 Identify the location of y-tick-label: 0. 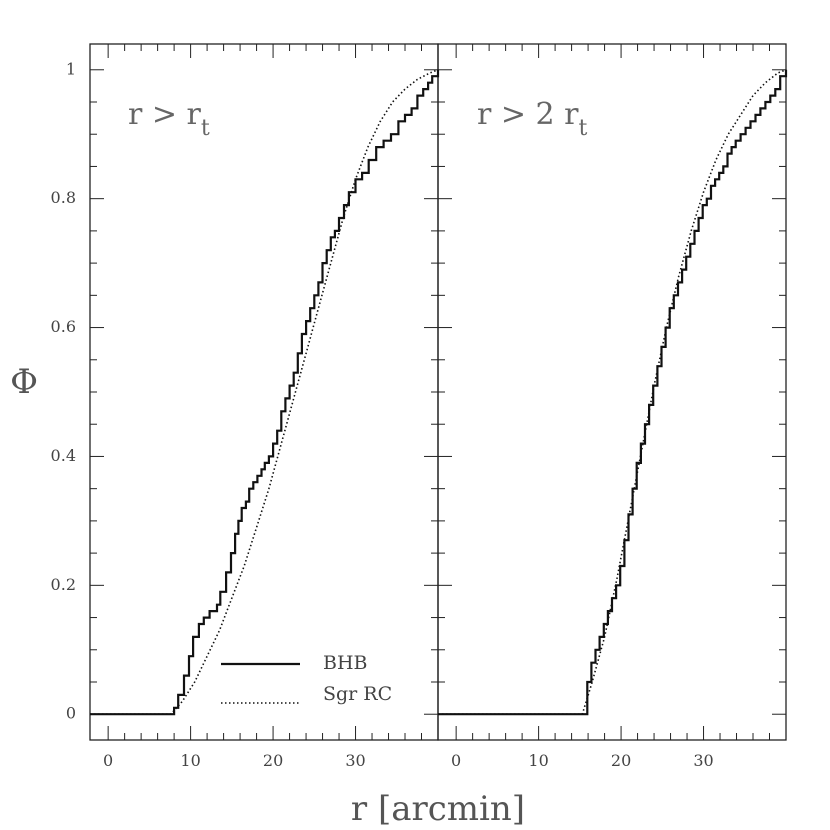
(71, 713).